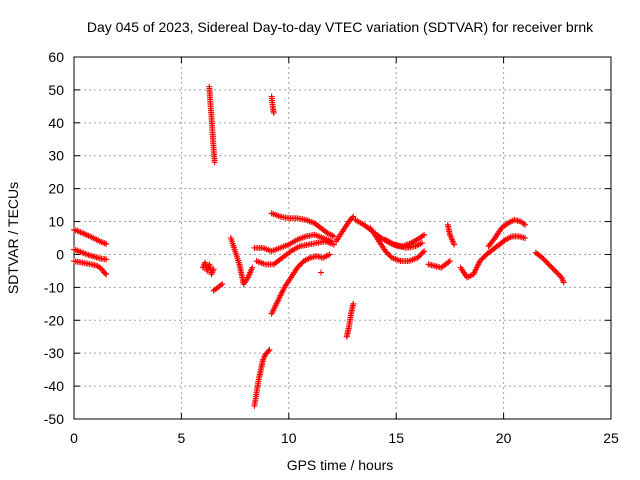 Image resolution: width=640 pixels, height=480 pixels. What do you see at coordinates (56, 57) in the screenshot?
I see `y-tick-label: 60` at bounding box center [56, 57].